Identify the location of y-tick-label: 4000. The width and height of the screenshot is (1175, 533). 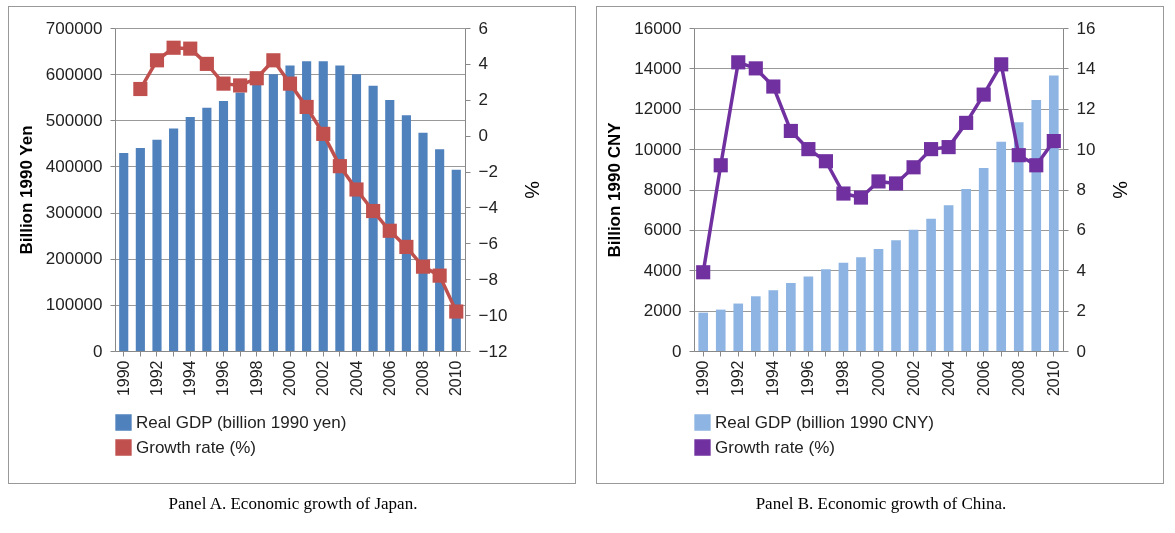
(662, 270).